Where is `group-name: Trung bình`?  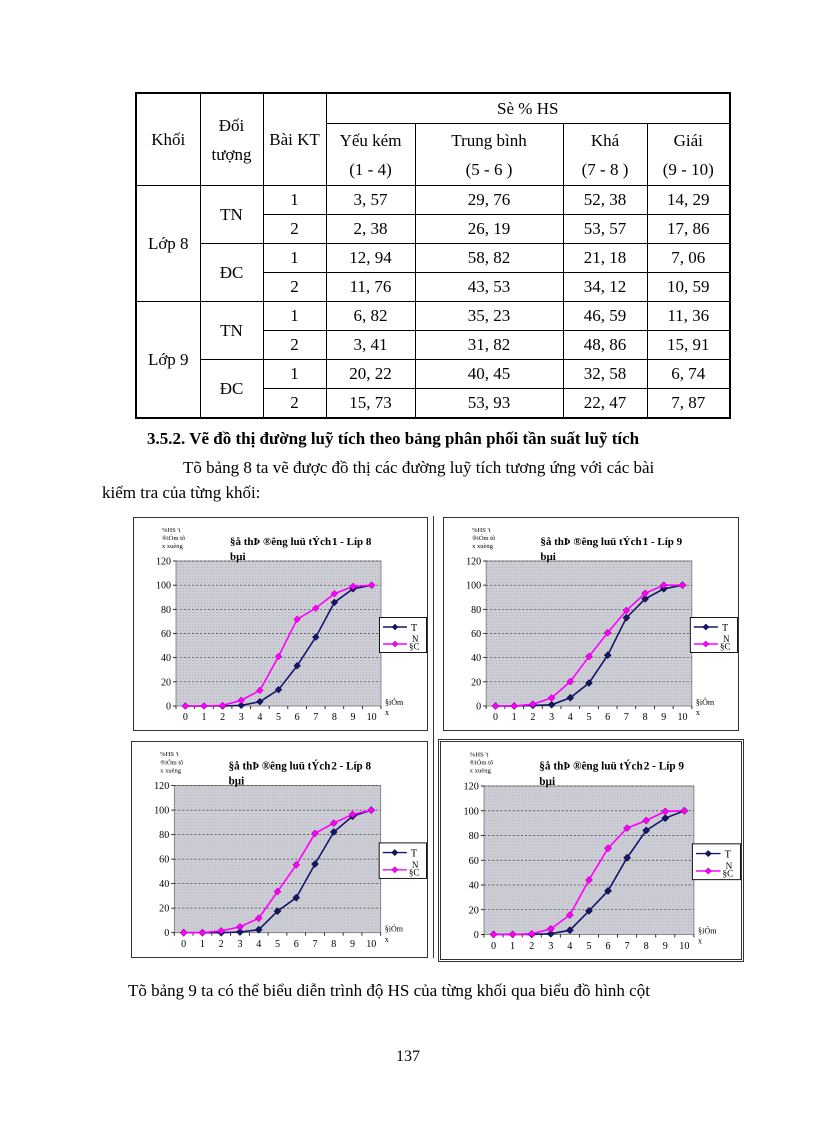 group-name: Trung bình is located at coordinates (489, 140).